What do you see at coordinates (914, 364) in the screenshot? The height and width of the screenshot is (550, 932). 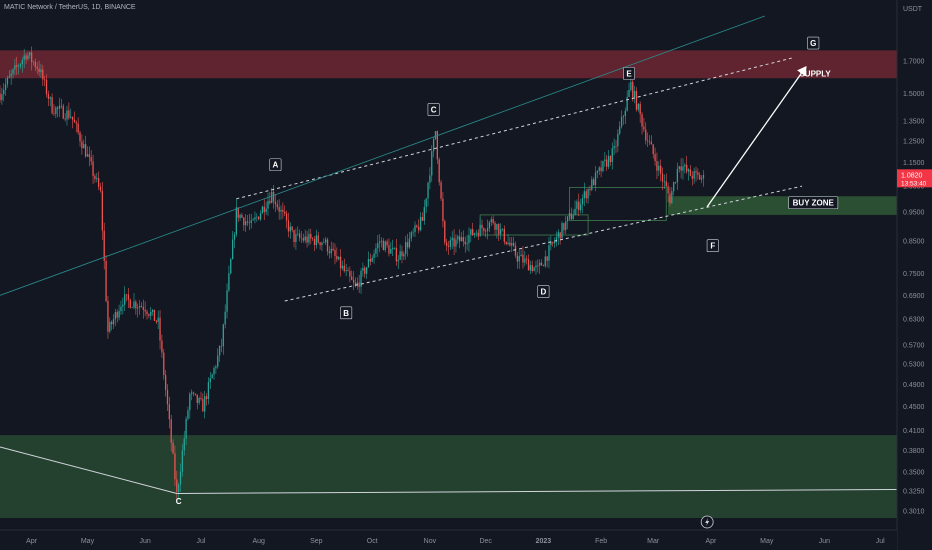 I see `y-tick-label: 0.5300` at bounding box center [914, 364].